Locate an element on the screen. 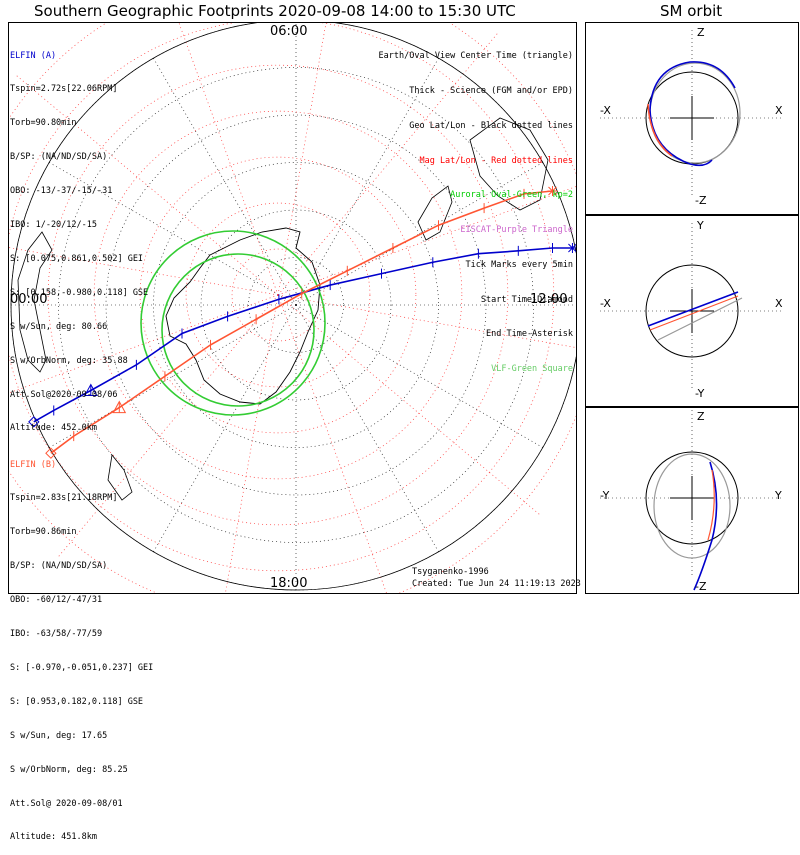 This screenshot has width=800, height=855. legend-item: EISCAT-Purple Triangle is located at coordinates (516, 230).